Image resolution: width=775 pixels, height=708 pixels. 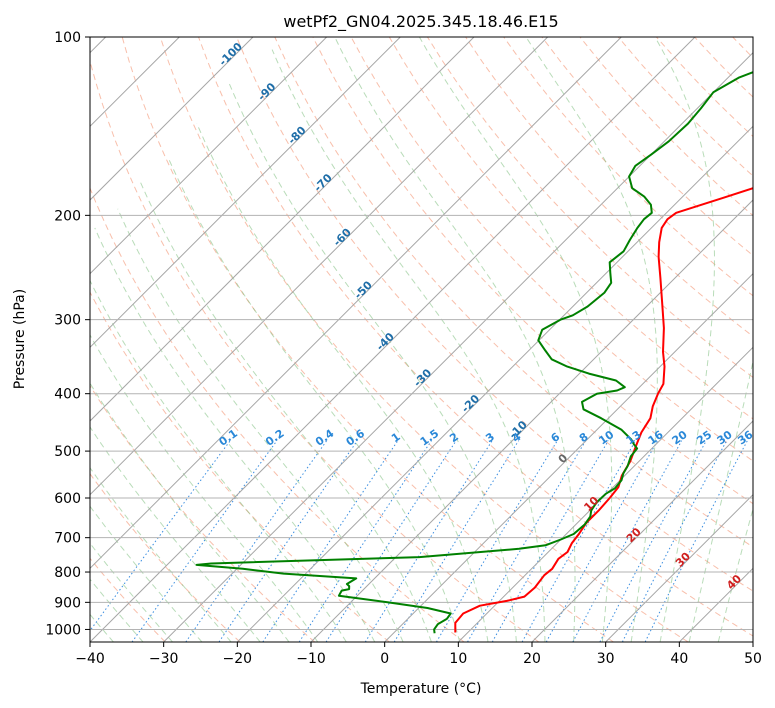 I want to click on y-tick-label: 700, so click(x=67, y=539).